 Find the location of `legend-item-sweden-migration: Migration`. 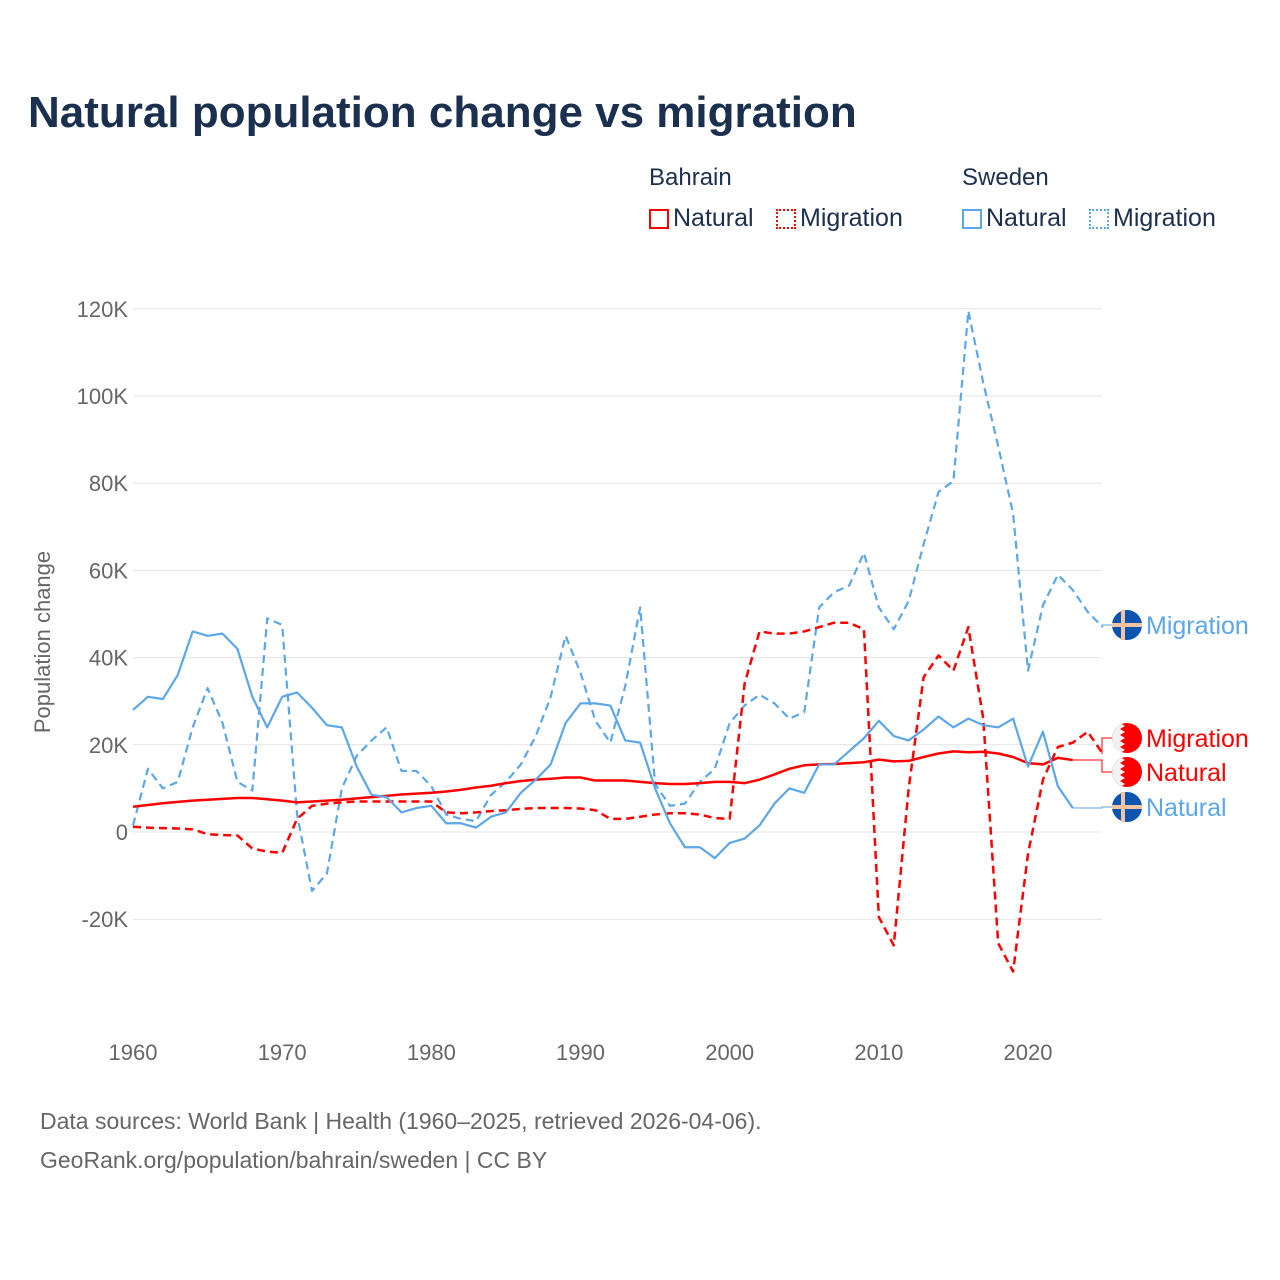

legend-item-sweden-migration: Migration is located at coordinates (1152, 218).